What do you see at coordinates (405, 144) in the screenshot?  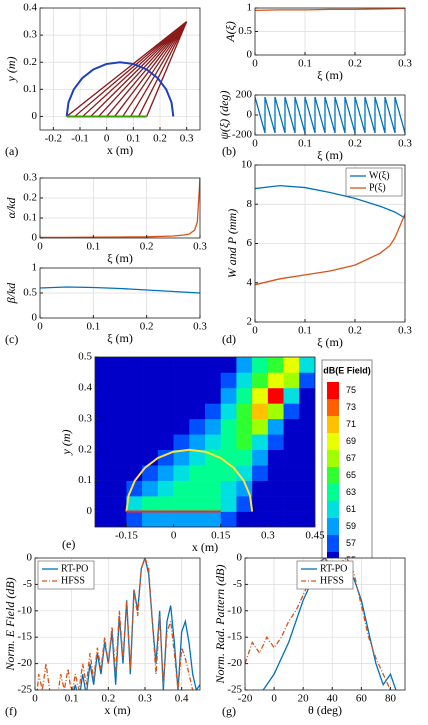 I see `x-tick-label: 0.3` at bounding box center [405, 144].